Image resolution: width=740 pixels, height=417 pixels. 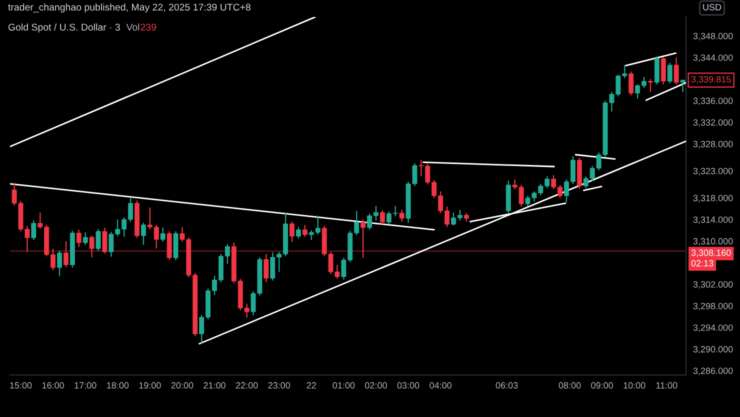 What do you see at coordinates (713, 328) in the screenshot?
I see `y-tick-label: 3,294.000` at bounding box center [713, 328].